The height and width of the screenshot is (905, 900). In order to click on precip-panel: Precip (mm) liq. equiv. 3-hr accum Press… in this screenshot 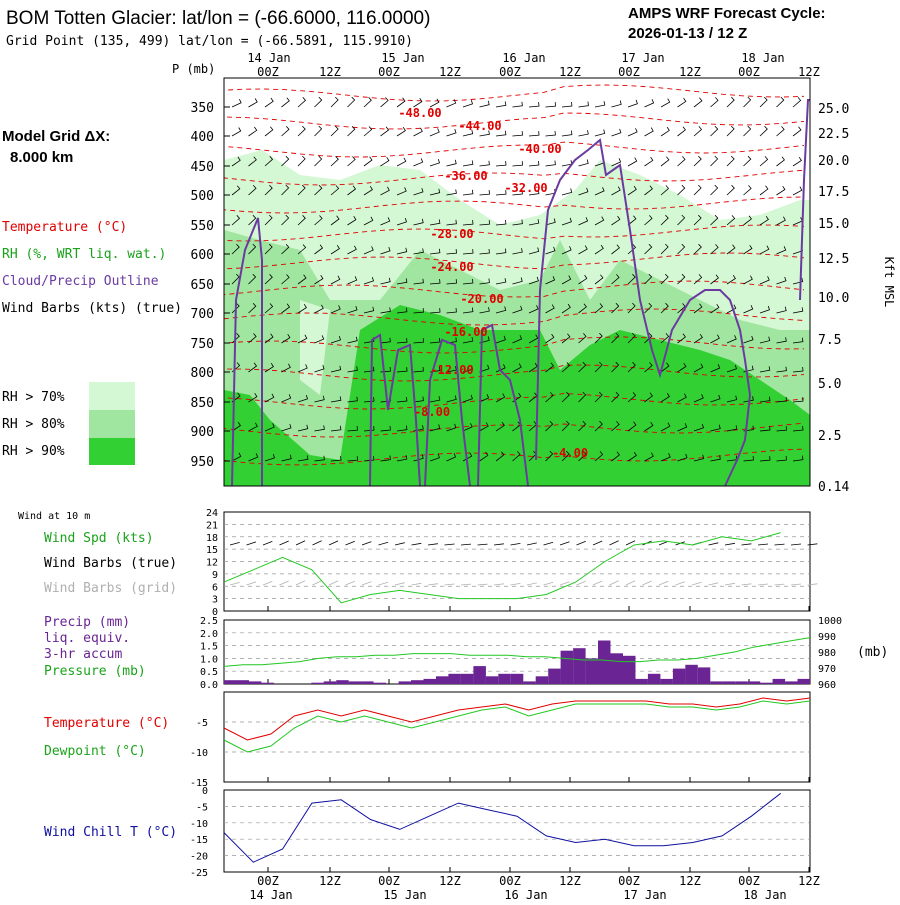, I will do `click(466, 653)`.